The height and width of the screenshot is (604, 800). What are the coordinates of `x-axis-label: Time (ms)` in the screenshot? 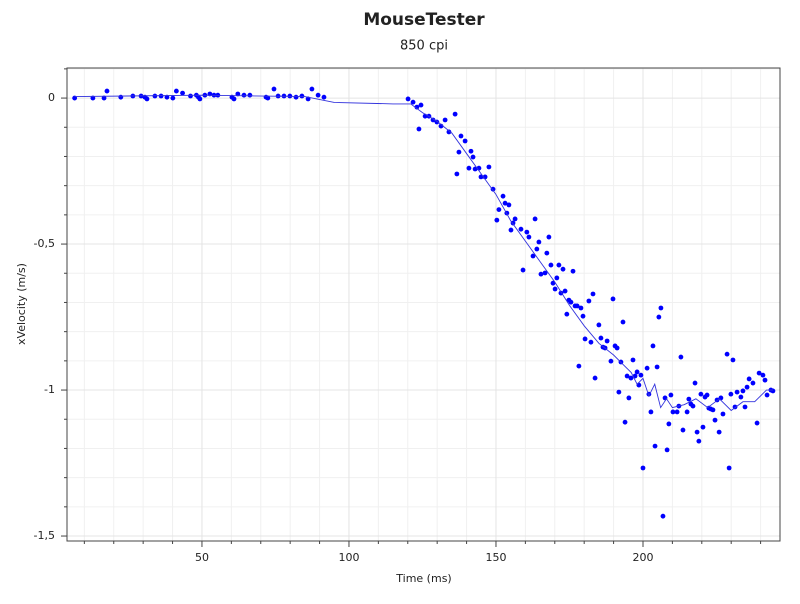 It's located at (423, 578).